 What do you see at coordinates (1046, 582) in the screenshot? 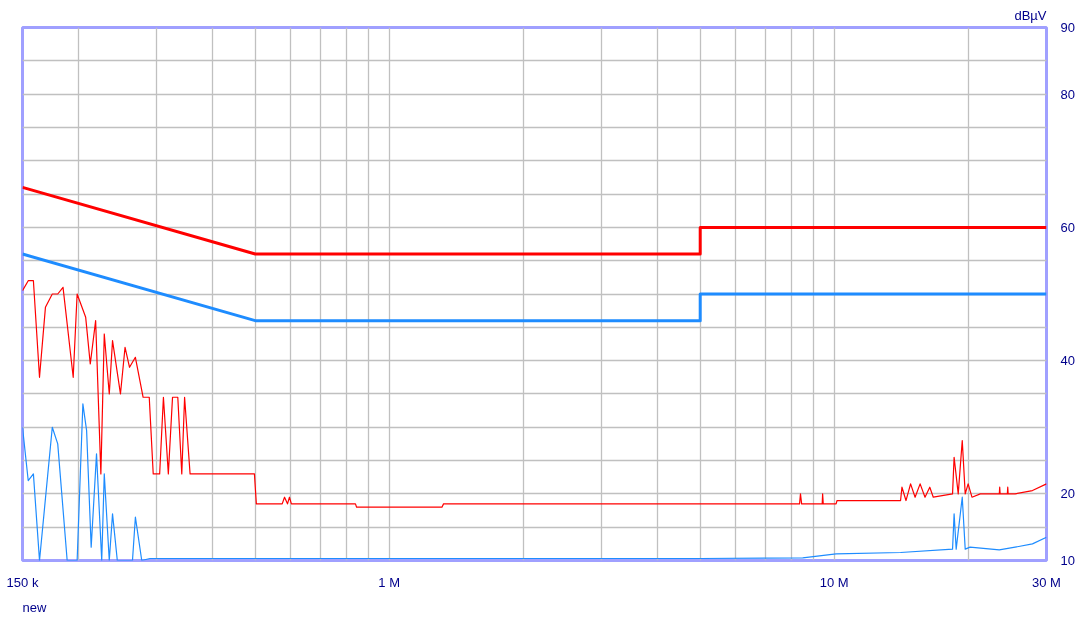
I see `x-tick-label: 30 M` at bounding box center [1046, 582].